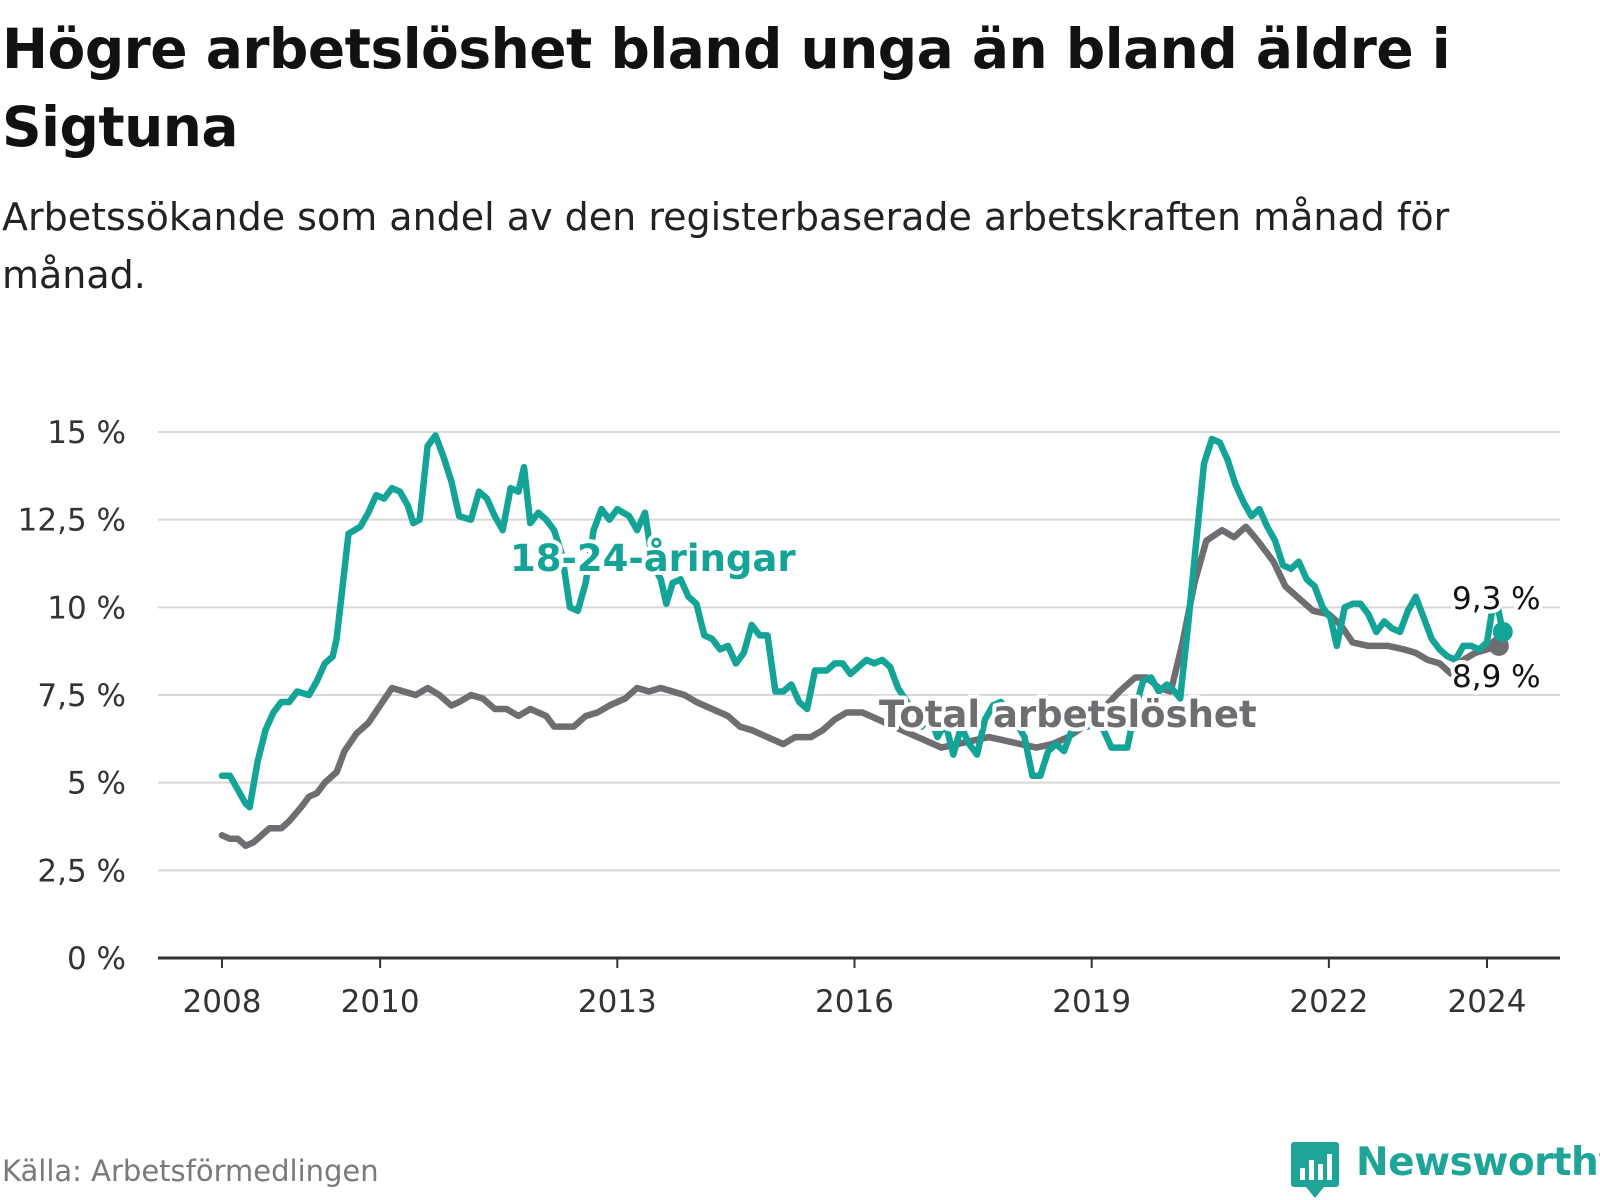 The image size is (1600, 1200). I want to click on svg-text: 9,3 %, so click(1496, 599).